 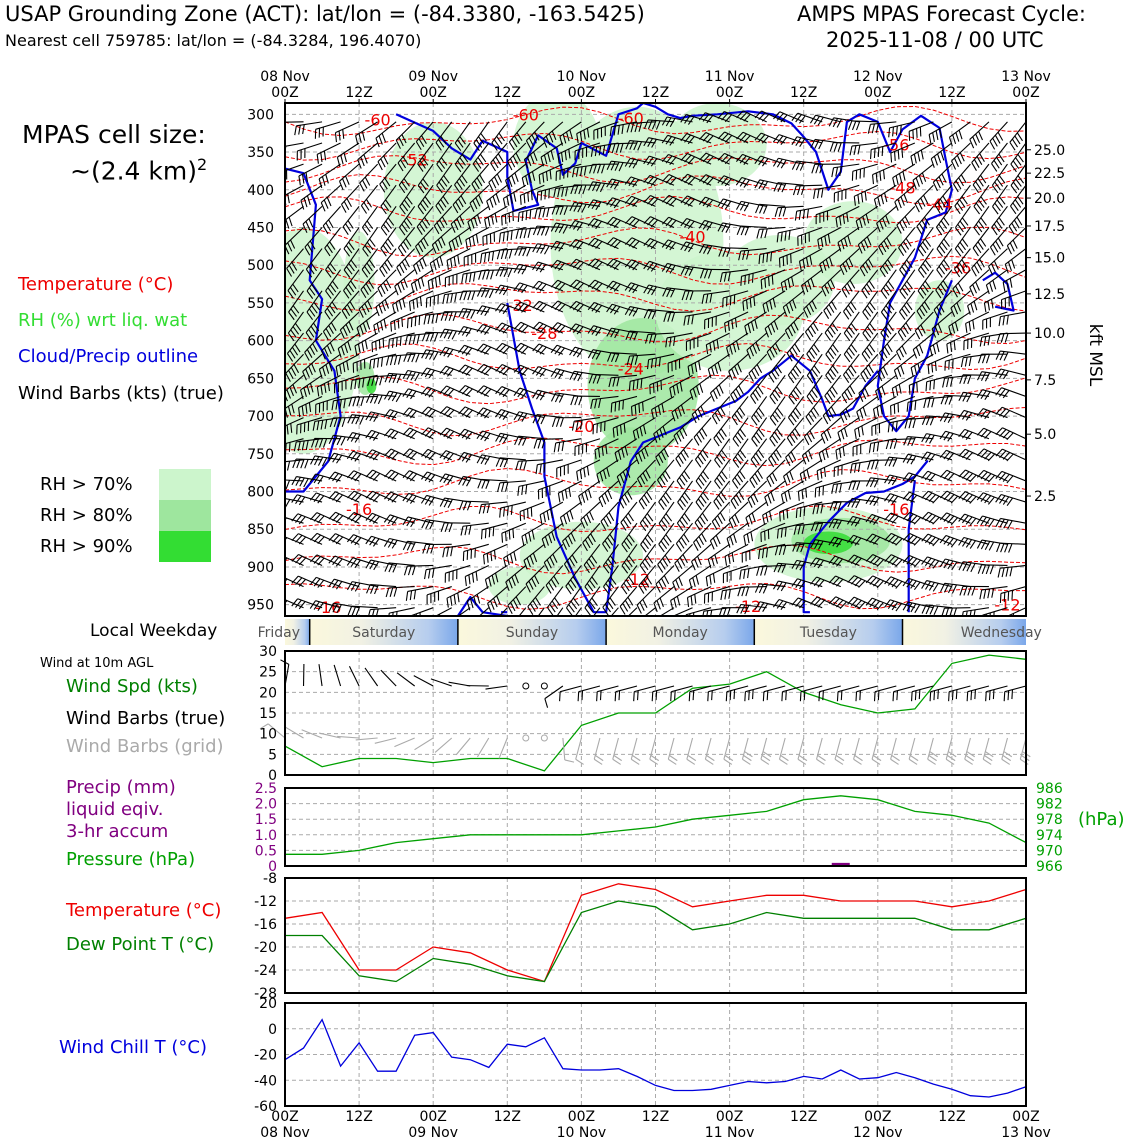 I want to click on panel-tick: -60, so click(x=265, y=1107).